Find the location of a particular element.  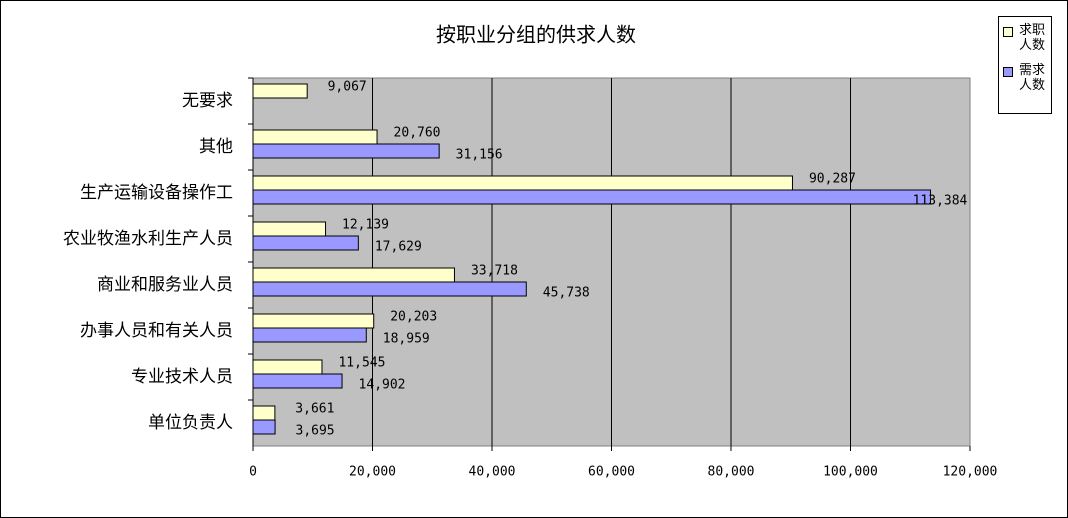

data-label: 11,545 is located at coordinates (361, 363).